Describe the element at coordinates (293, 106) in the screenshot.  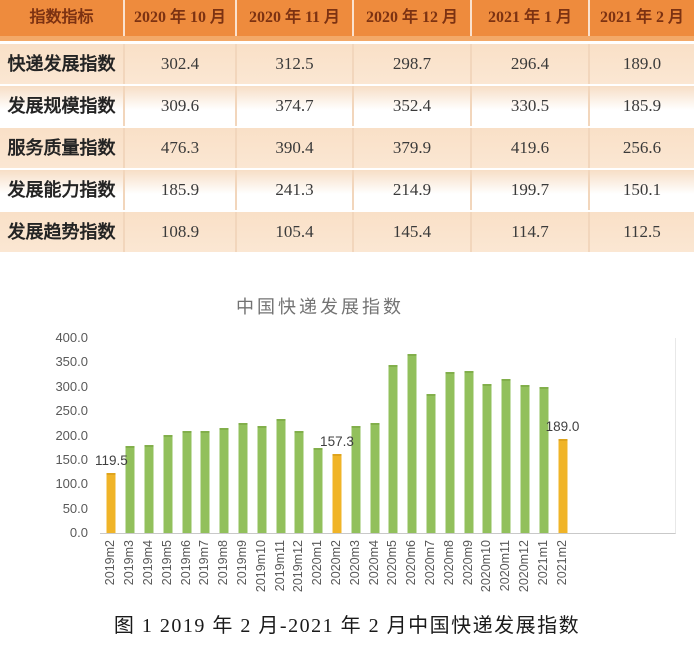
I see `table-cell: 374.7` at that location.